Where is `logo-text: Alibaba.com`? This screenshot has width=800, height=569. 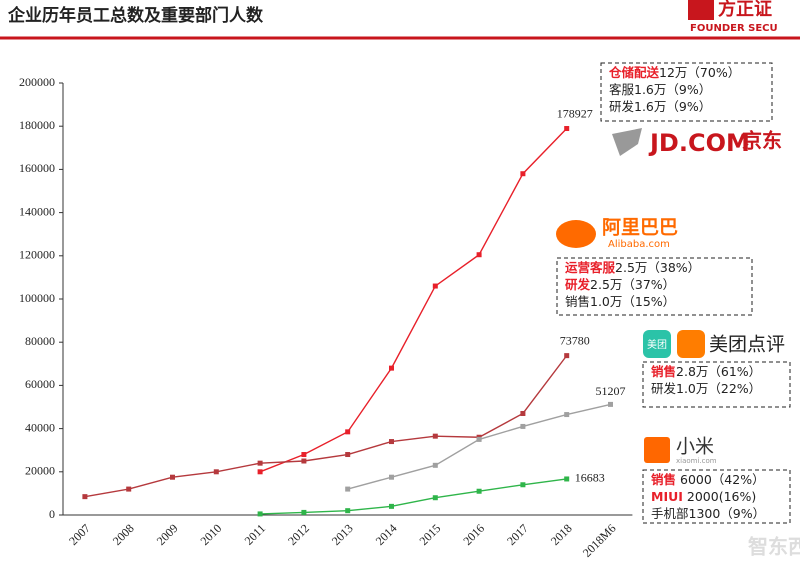 logo-text: Alibaba.com is located at coordinates (639, 244).